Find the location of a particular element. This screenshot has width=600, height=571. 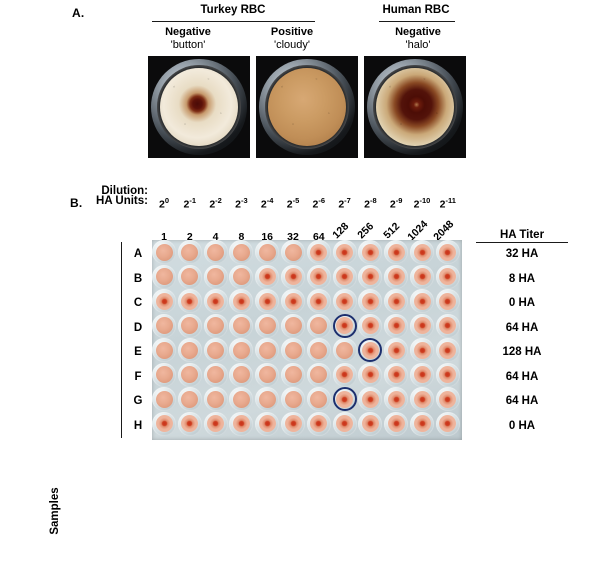

plate-well-D8 is located at coordinates (344, 325).